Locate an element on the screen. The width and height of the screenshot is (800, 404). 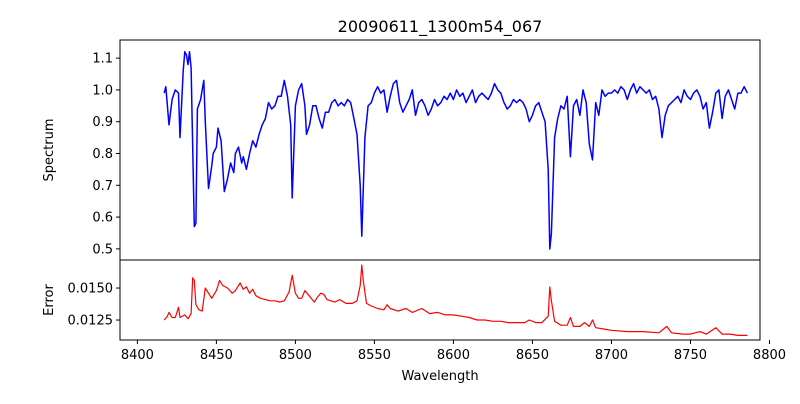
ytick-label: 0.6 is located at coordinates (102, 218).